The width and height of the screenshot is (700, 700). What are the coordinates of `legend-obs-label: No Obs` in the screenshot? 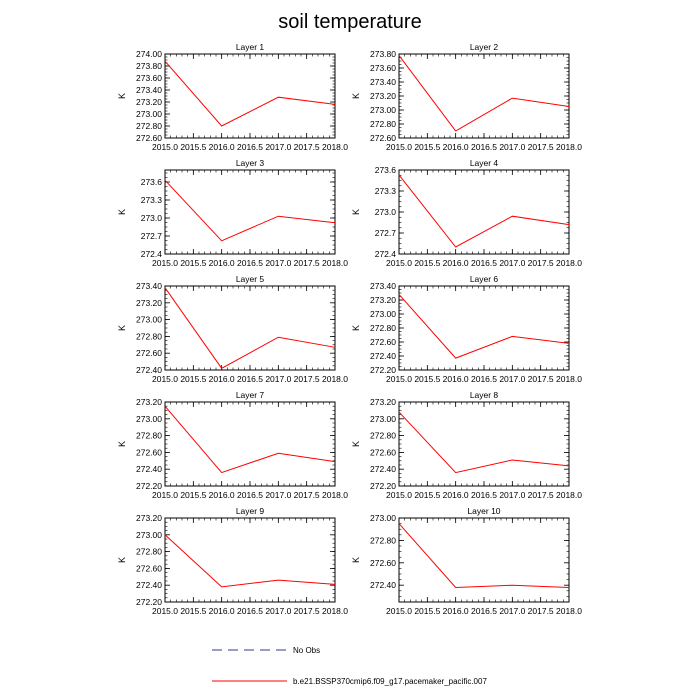 It's located at (306, 650).